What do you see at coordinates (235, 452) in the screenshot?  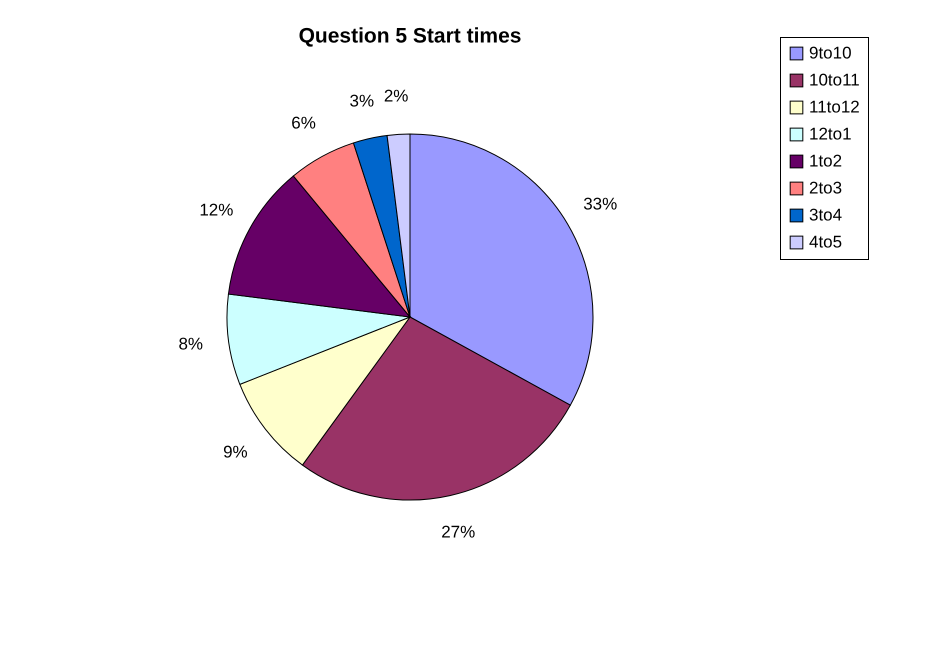 I see `data-label: 9%` at bounding box center [235, 452].